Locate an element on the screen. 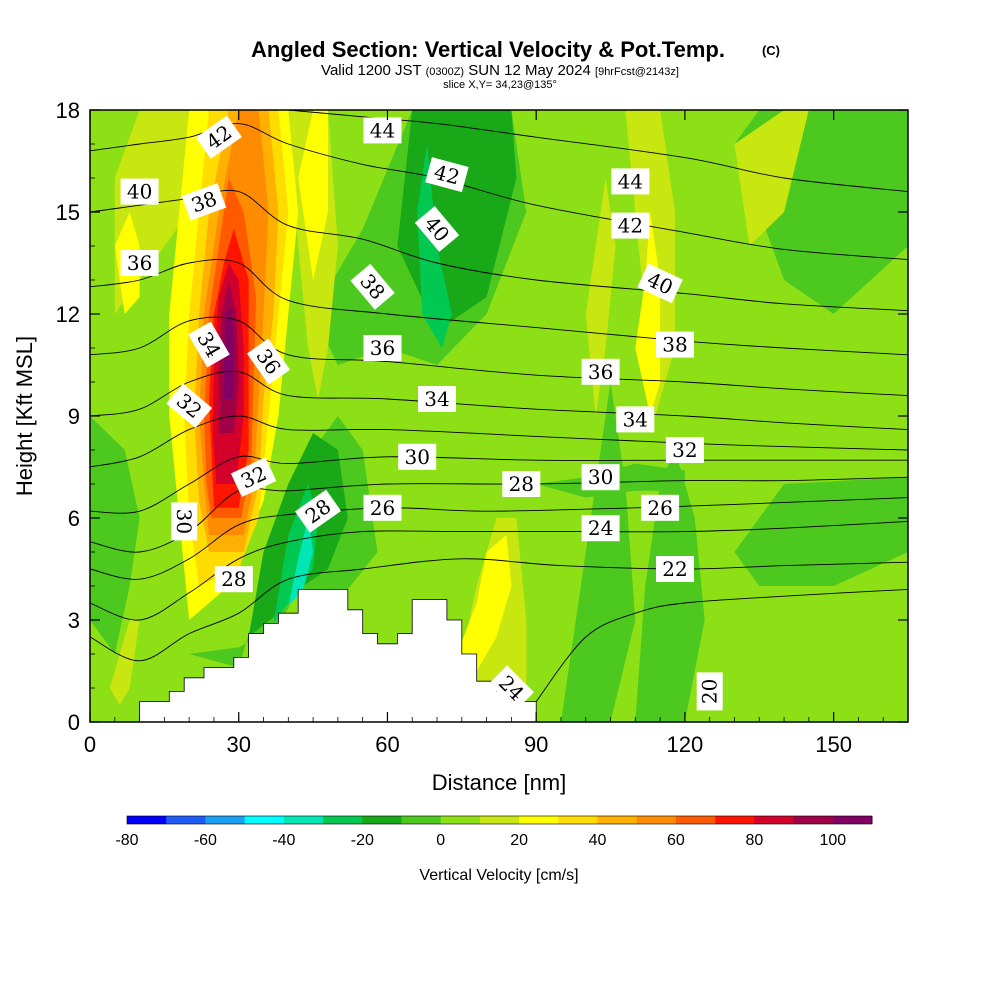 The height and width of the screenshot is (1000, 1000). svg-text: 42 is located at coordinates (630, 226).